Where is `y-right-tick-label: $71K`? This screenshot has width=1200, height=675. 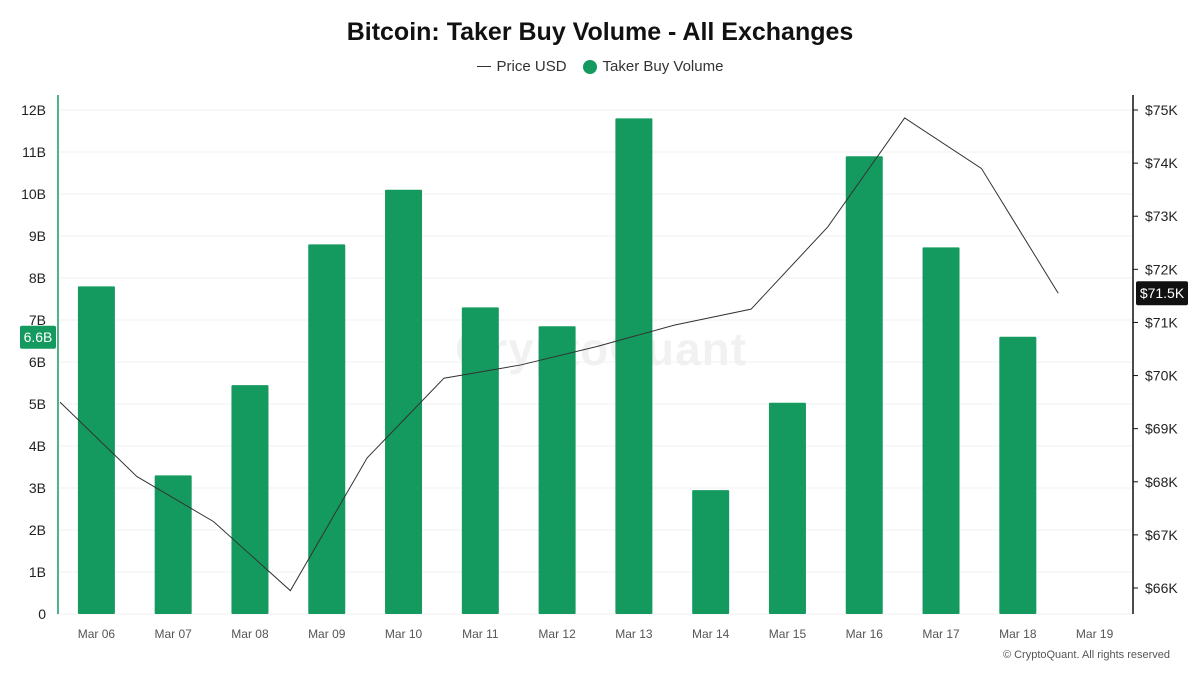 y-right-tick-label: $71K is located at coordinates (1161, 322).